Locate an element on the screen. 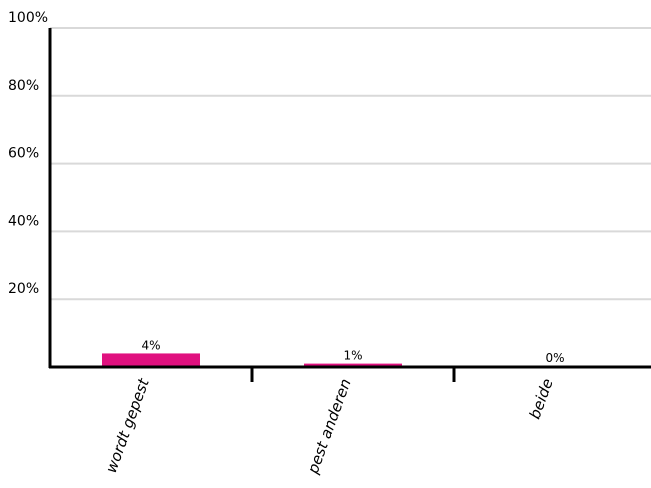  data-labels: 4% 1% 0% is located at coordinates (352, 351).